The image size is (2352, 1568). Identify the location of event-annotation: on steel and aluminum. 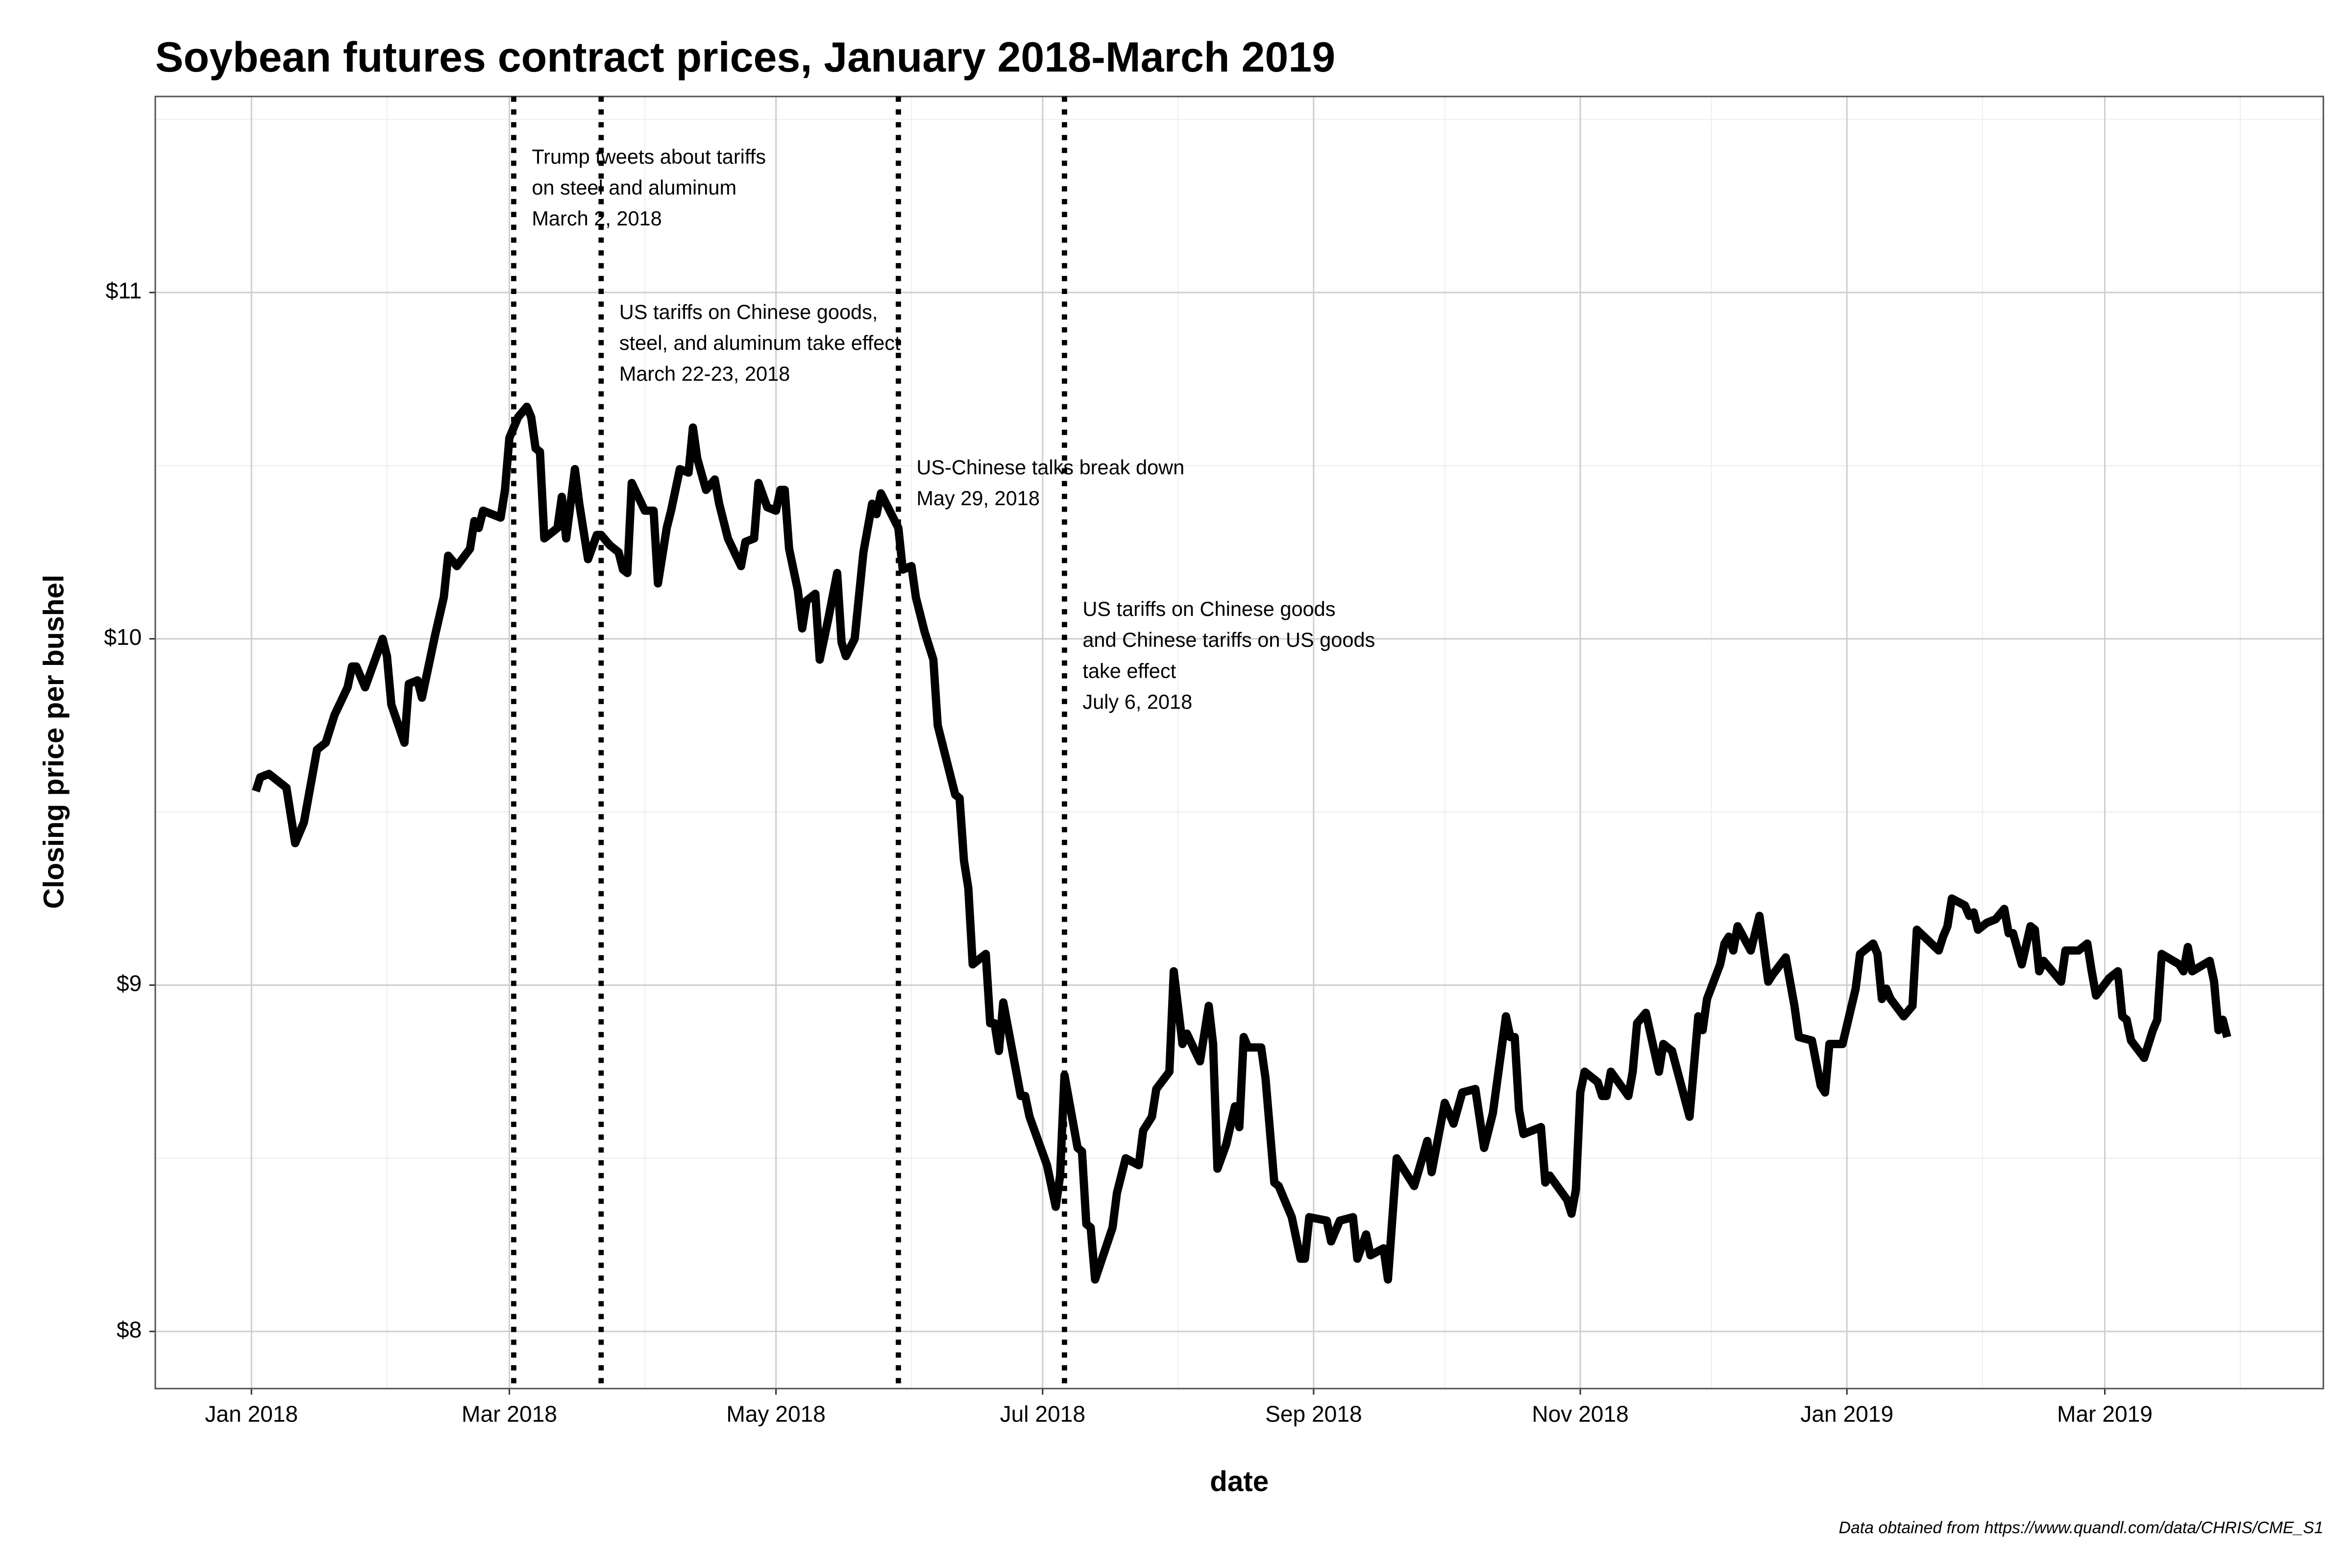
(634, 187).